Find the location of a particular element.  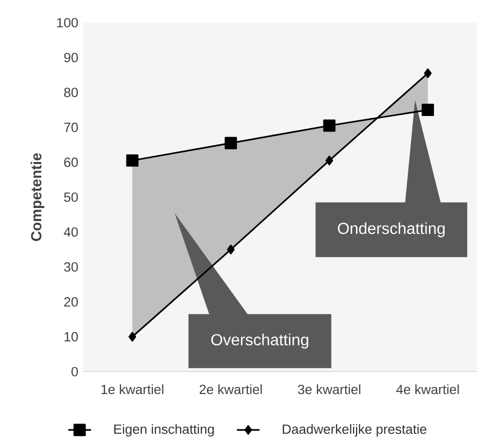

y-tick-label: 50 is located at coordinates (71, 197).